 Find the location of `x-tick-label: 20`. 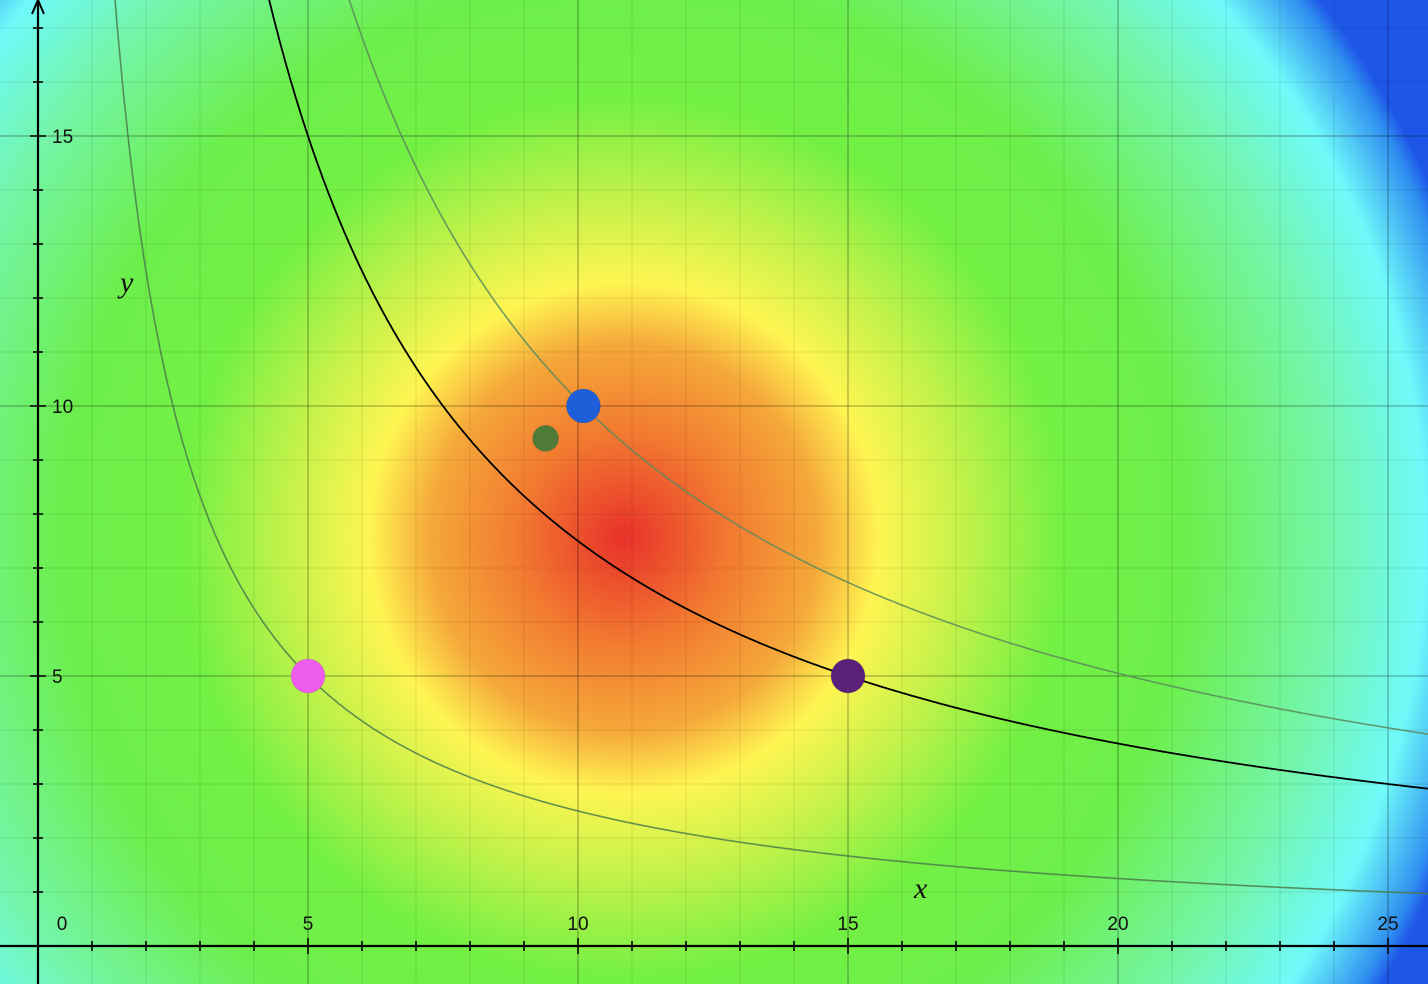

x-tick-label: 20 is located at coordinates (1117, 924).